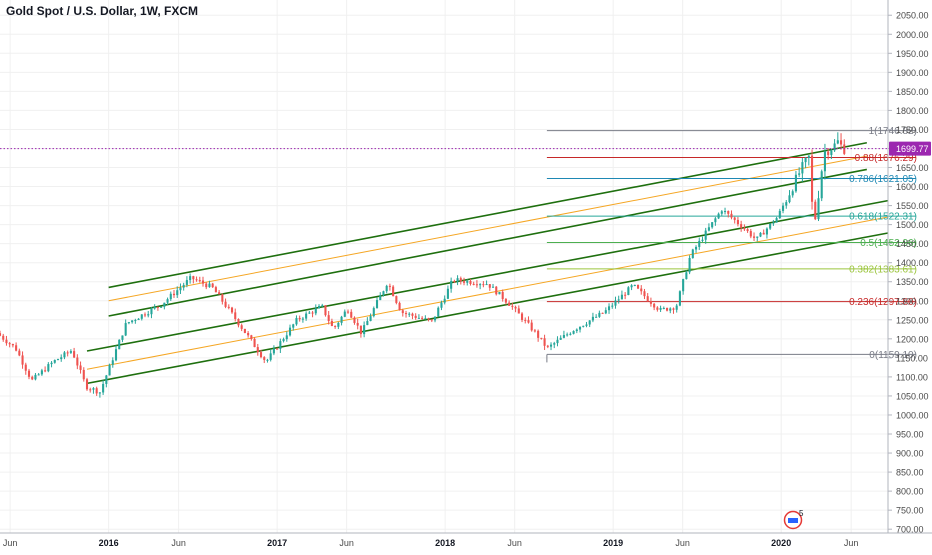 This screenshot has width=932, height=555. Describe the element at coordinates (431, 543) in the screenshot. I see `x-axis: Jun 2016 Jun 2017 Jun 2018 Jun 2019 Jun 2020 Jun` at that location.